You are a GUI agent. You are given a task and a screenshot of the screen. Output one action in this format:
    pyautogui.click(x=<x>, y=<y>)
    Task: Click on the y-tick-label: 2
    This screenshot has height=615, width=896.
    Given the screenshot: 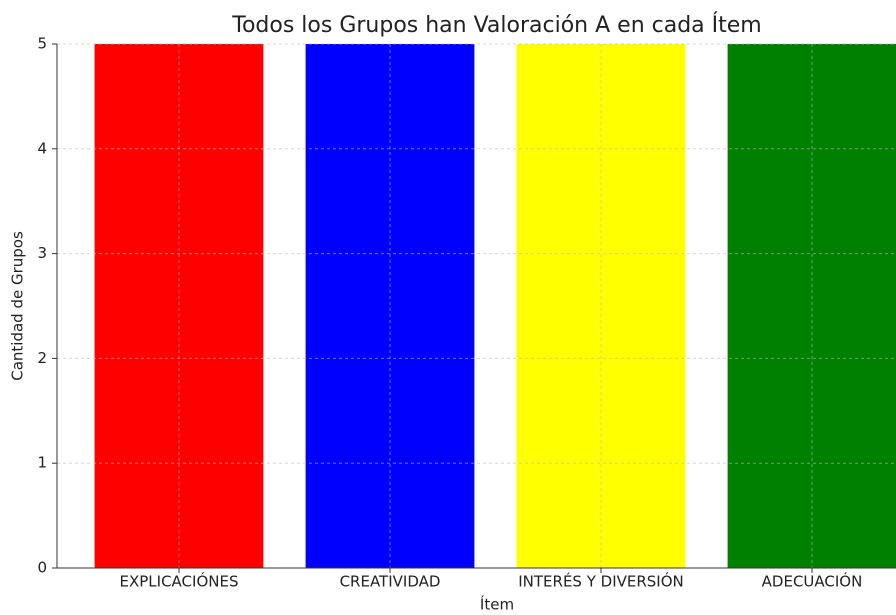 What is the action you would take?
    pyautogui.click(x=42, y=358)
    